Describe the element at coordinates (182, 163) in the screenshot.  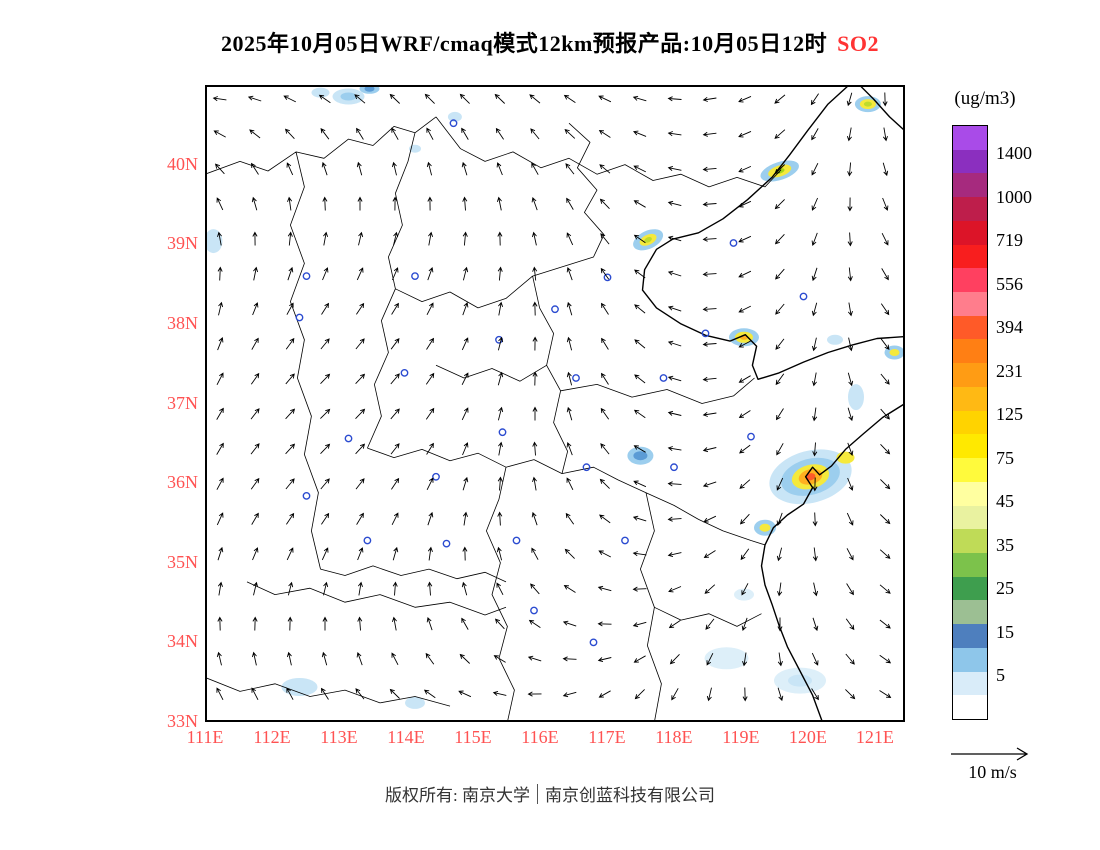
I see `y-tick-label: 40N` at that location.